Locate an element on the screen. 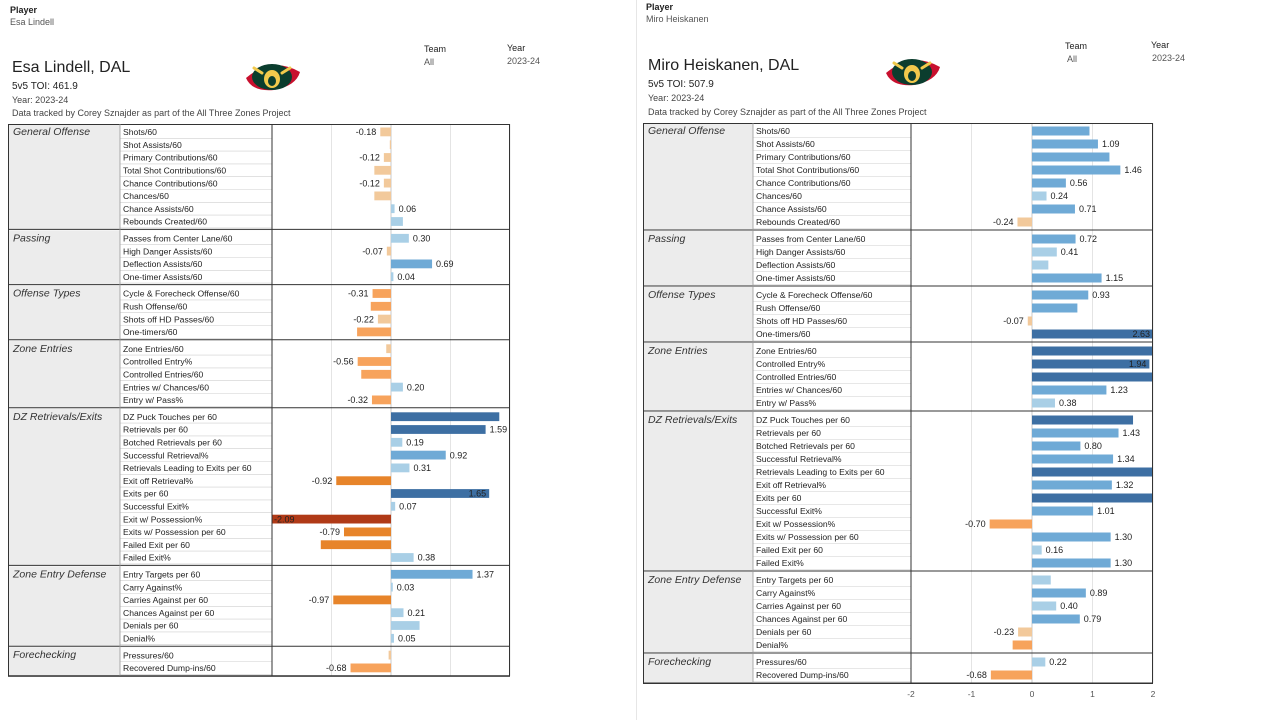 Image resolution: width=1280 pixels, height=720 pixels. metric-label: Exit w/ Possession% is located at coordinates (163, 519).